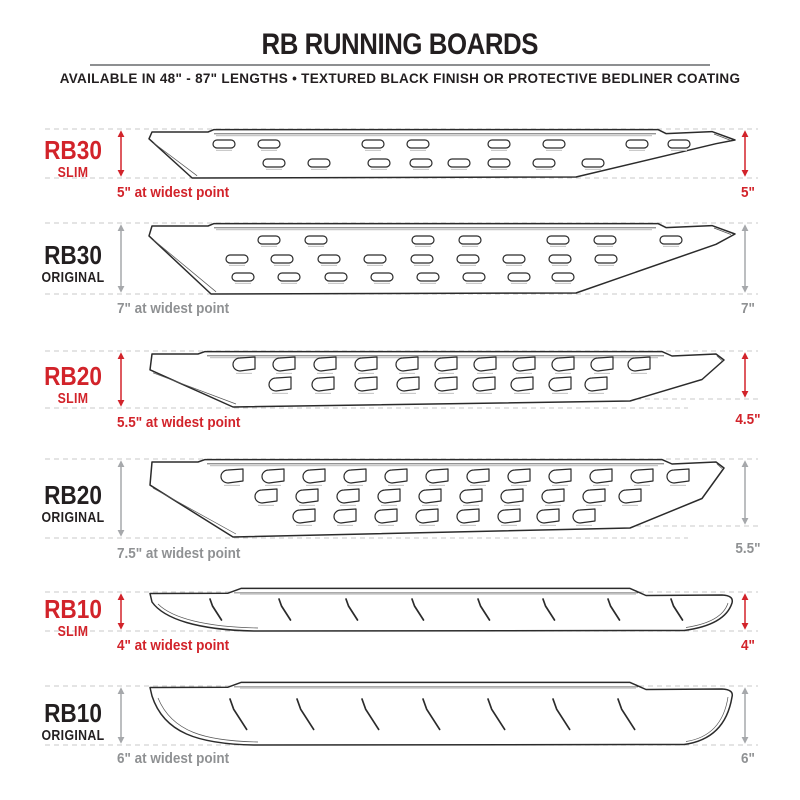 The image size is (800, 800). What do you see at coordinates (748, 192) in the screenshot?
I see `rear-width-label: 5"` at bounding box center [748, 192].